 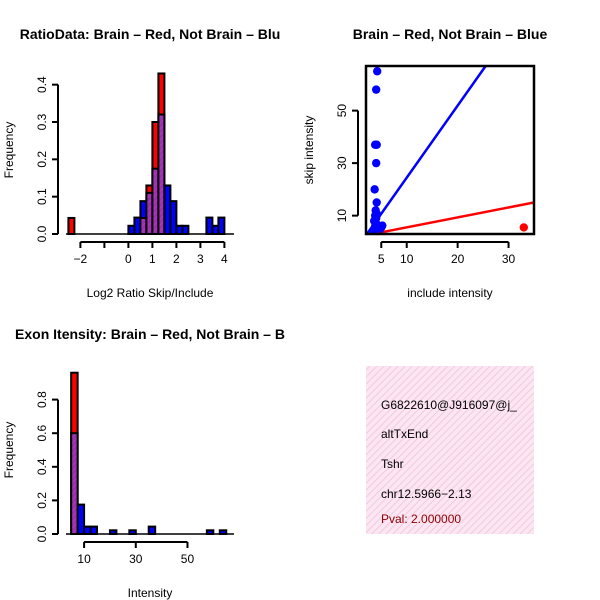 I want to click on x-tick-label: 1, so click(x=152, y=259).